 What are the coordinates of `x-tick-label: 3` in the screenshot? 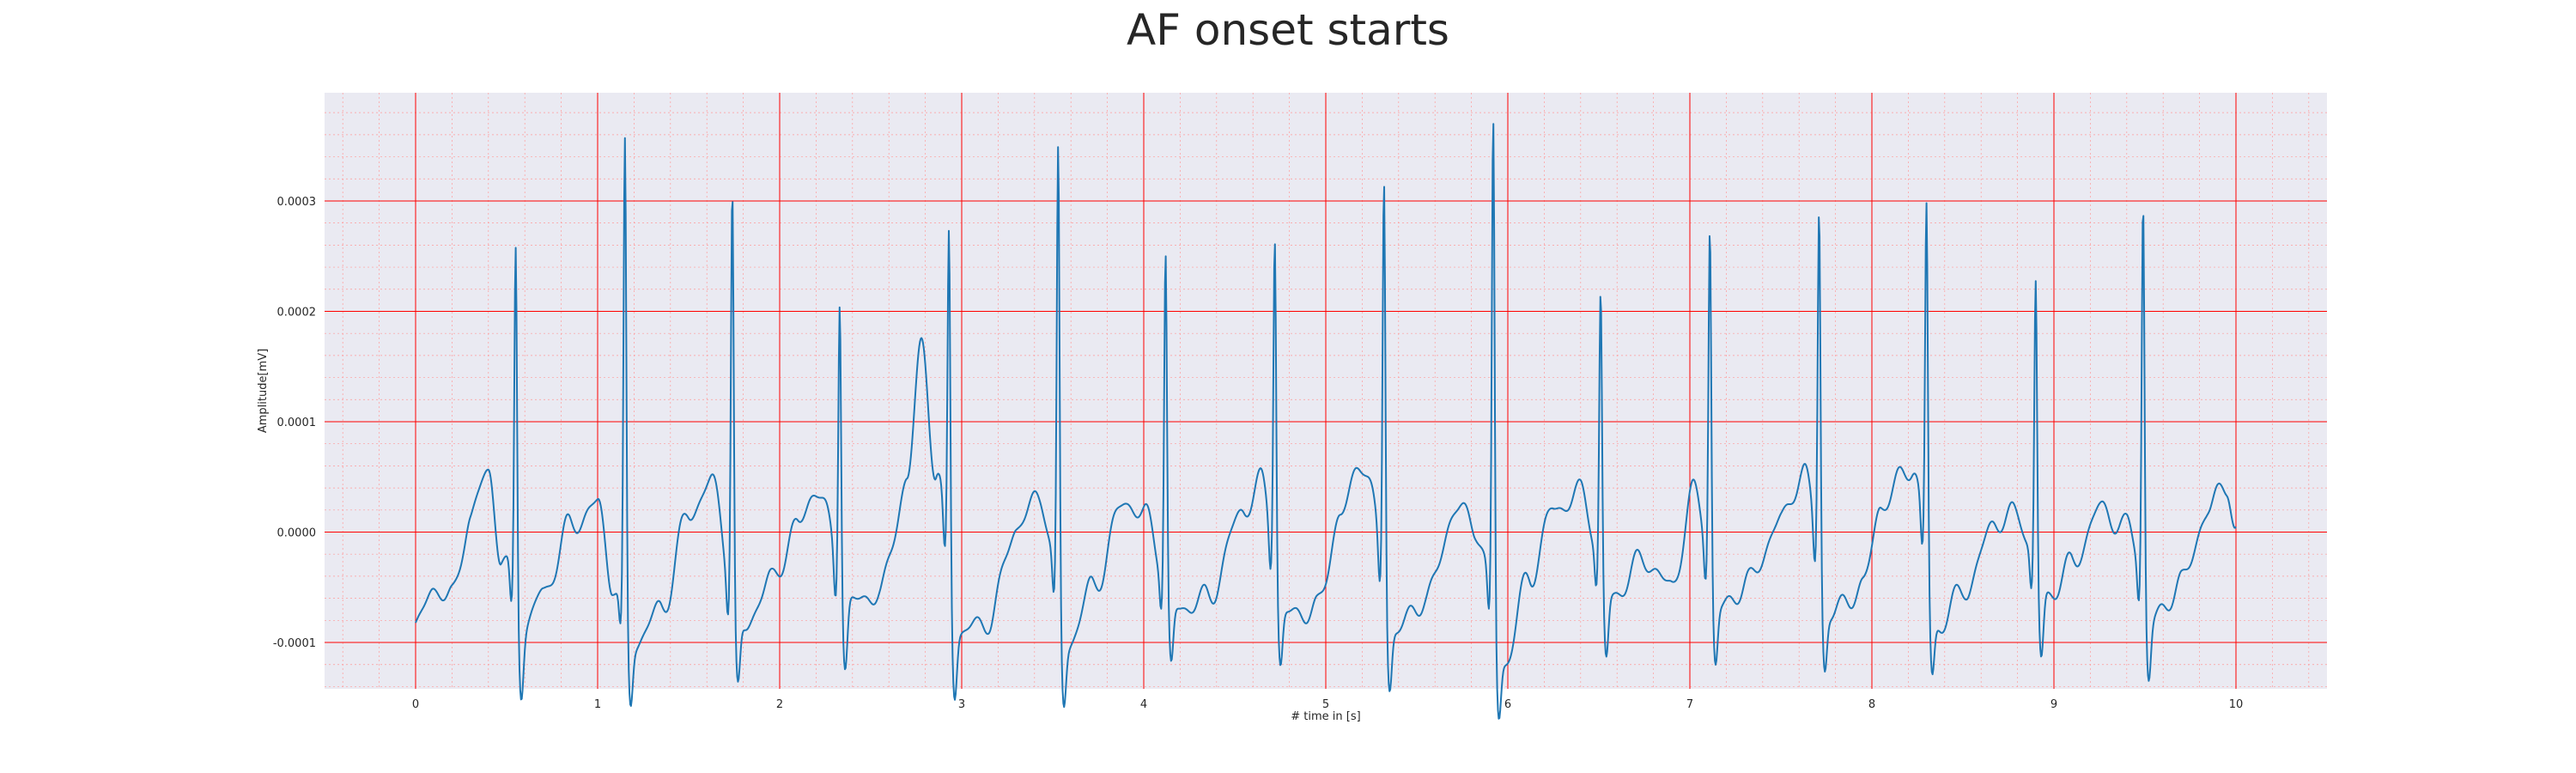 It's located at (962, 704).